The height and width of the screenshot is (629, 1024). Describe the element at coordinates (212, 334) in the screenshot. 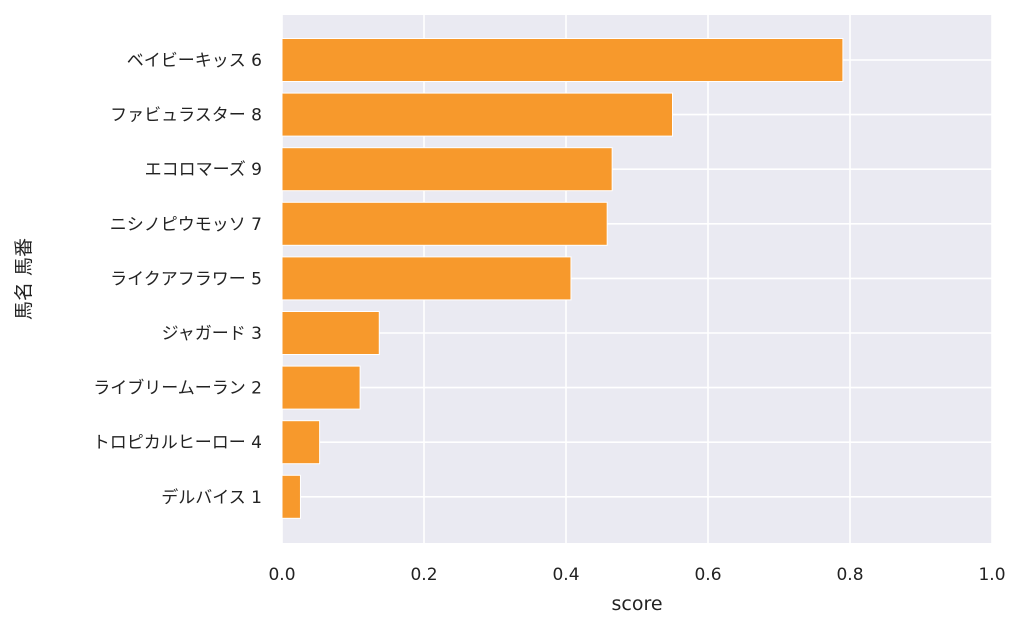

I see `y-tick-label: ジャガード 3` at that location.